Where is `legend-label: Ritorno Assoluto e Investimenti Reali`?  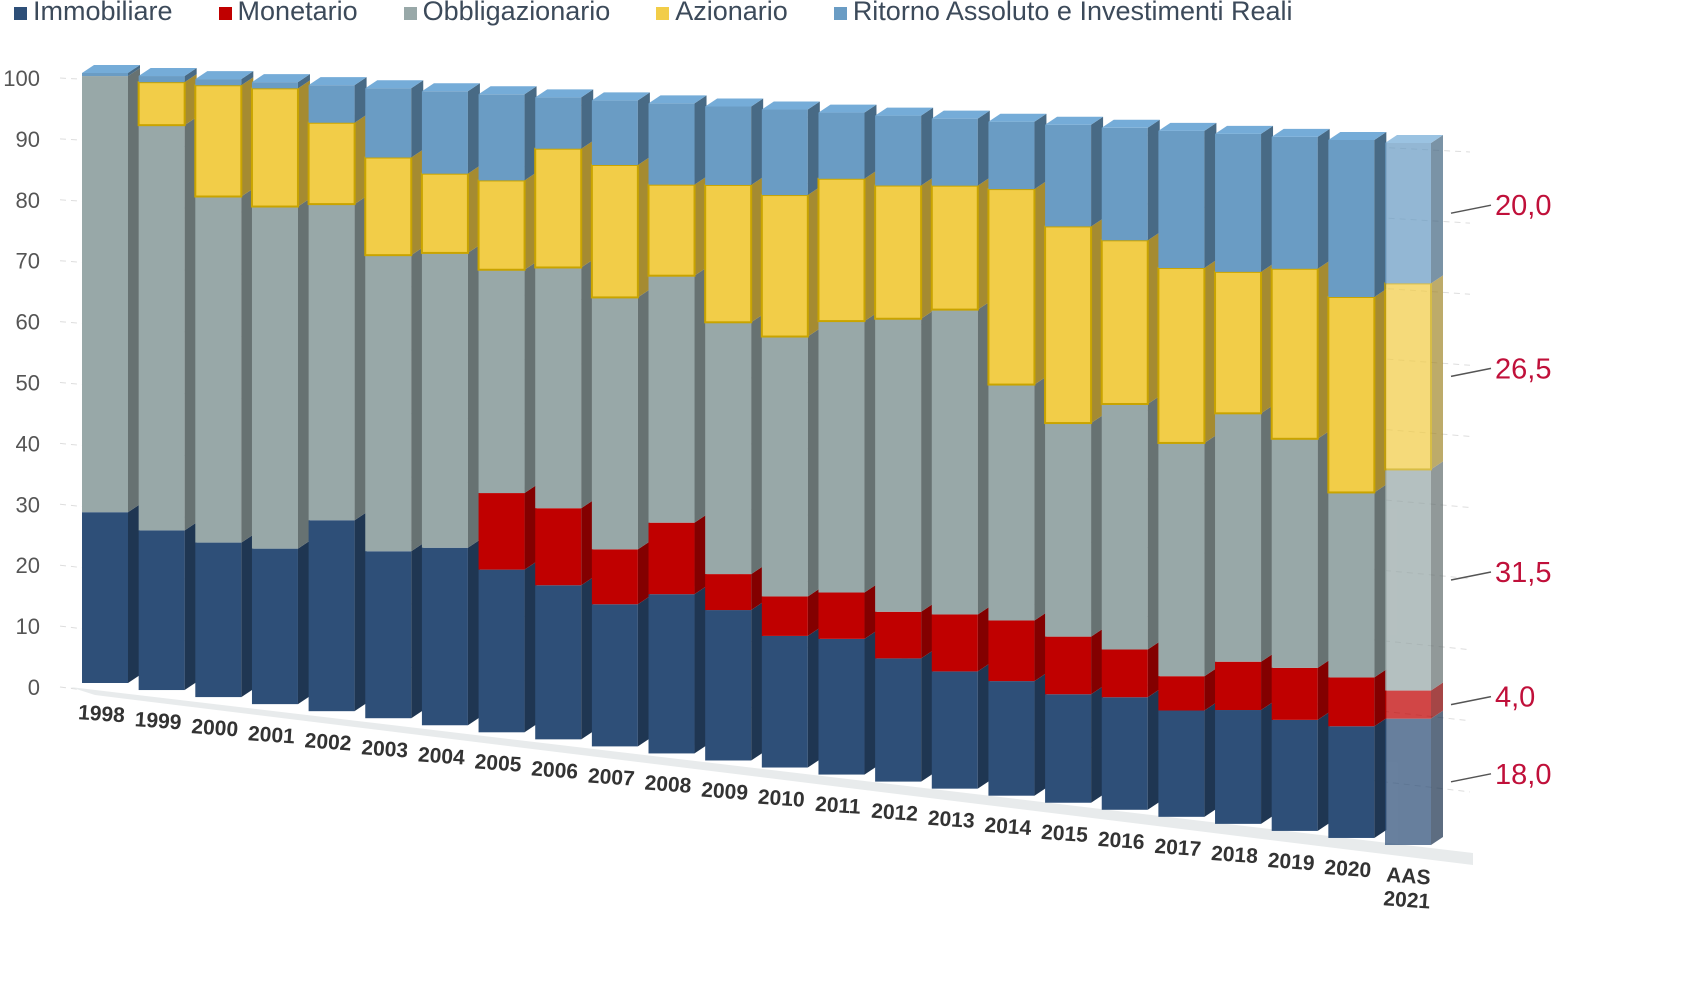
legend-label: Ritorno Assoluto e Investimenti Reali is located at coordinates (1072, 13).